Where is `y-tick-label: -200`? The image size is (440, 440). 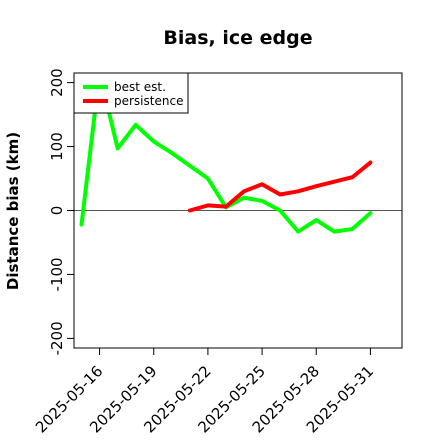
y-tick-label: -200 is located at coordinates (57, 338).